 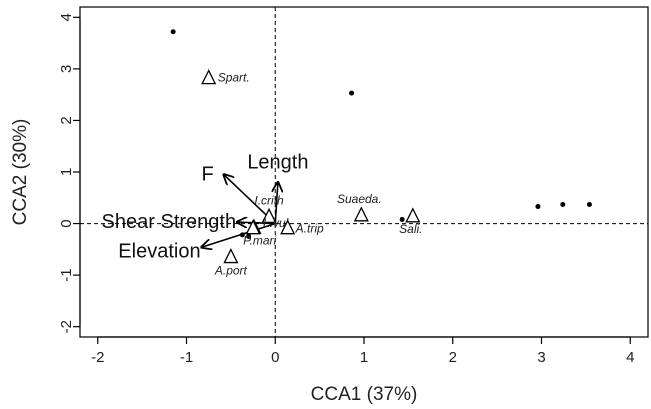 I want to click on y-tick-label: -2, so click(x=66, y=326).